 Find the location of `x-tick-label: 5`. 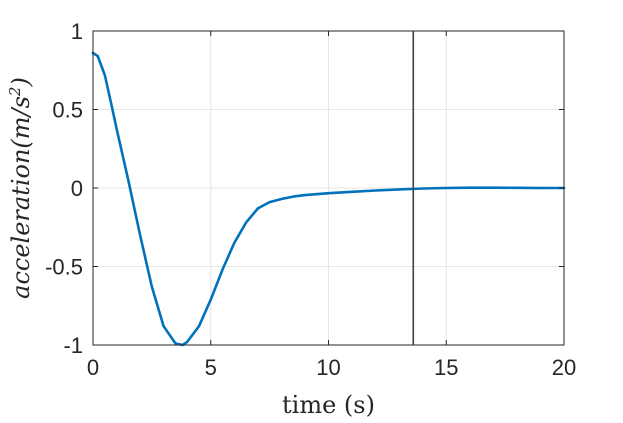

x-tick-label: 5 is located at coordinates (211, 367).